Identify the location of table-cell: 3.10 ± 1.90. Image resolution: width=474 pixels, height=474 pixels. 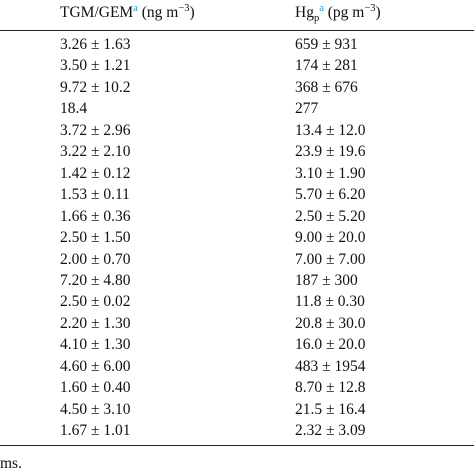
(330, 173).